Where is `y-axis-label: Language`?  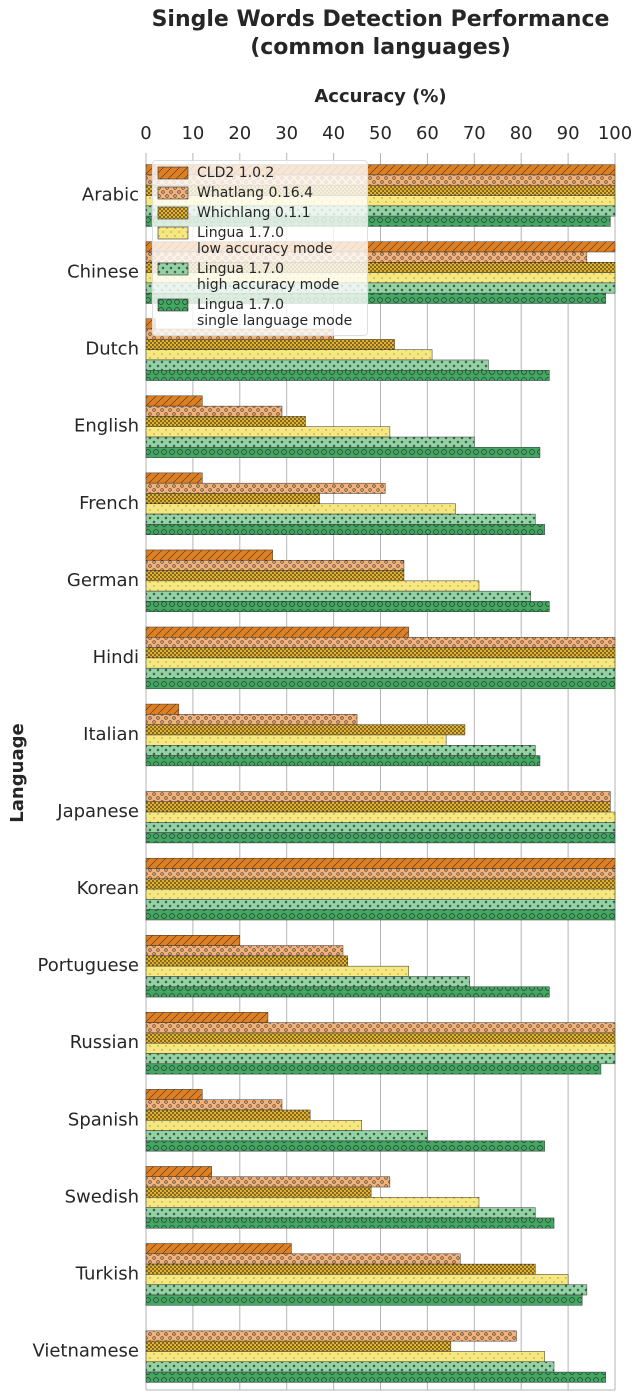 y-axis-label: Language is located at coordinates (17, 772).